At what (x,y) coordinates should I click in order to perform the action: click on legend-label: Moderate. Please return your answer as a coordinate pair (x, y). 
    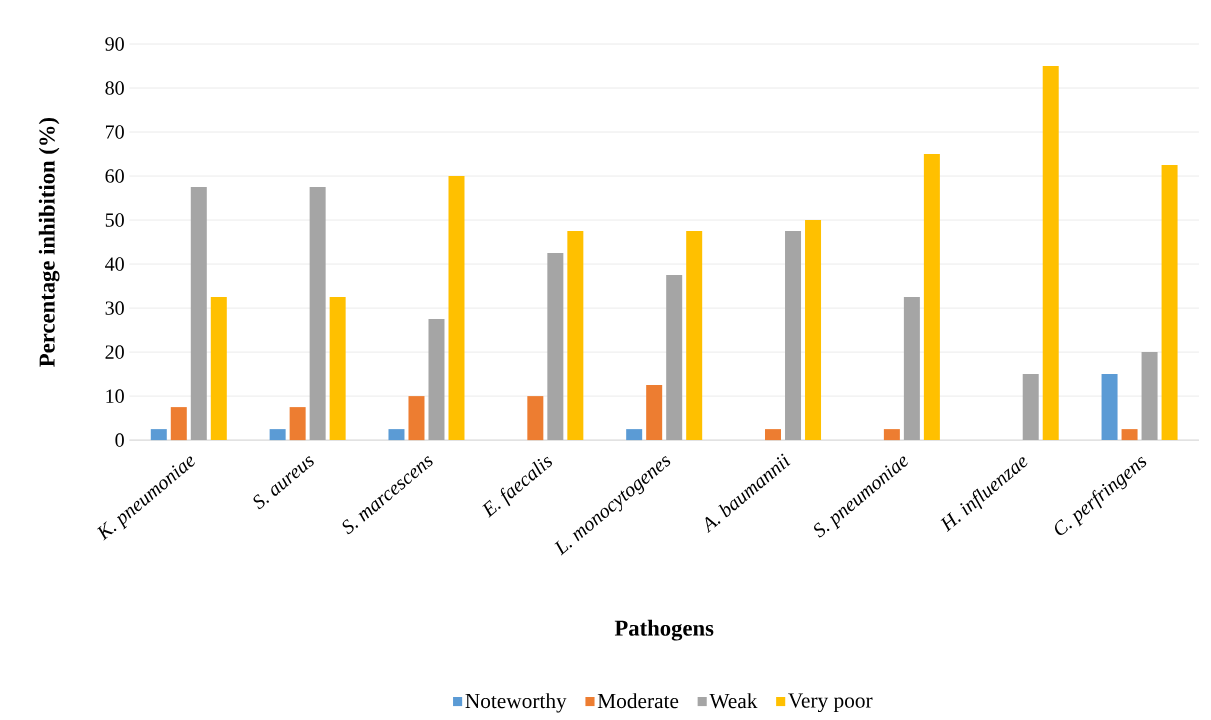
    Looking at the image, I should click on (638, 701).